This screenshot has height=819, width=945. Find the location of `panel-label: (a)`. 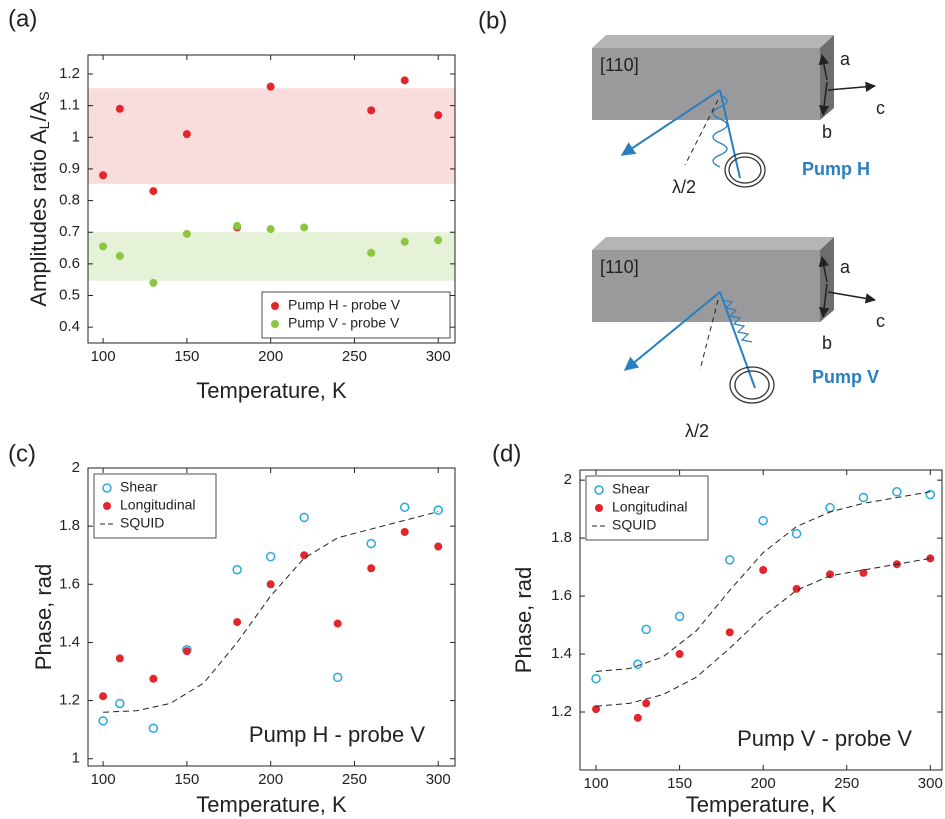

panel-label: (a) is located at coordinates (22, 18).